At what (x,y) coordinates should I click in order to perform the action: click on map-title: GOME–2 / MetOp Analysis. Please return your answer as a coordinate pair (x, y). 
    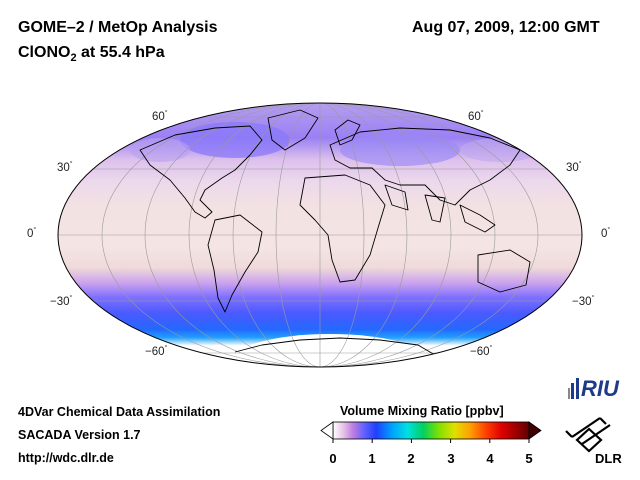
    Looking at the image, I should click on (118, 27).